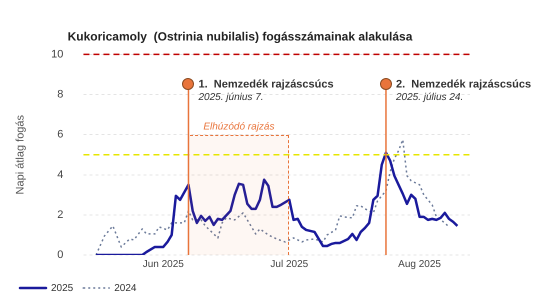 The image size is (540, 303). Describe the element at coordinates (62, 288) in the screenshot. I see `legend-label: 2025` at that location.